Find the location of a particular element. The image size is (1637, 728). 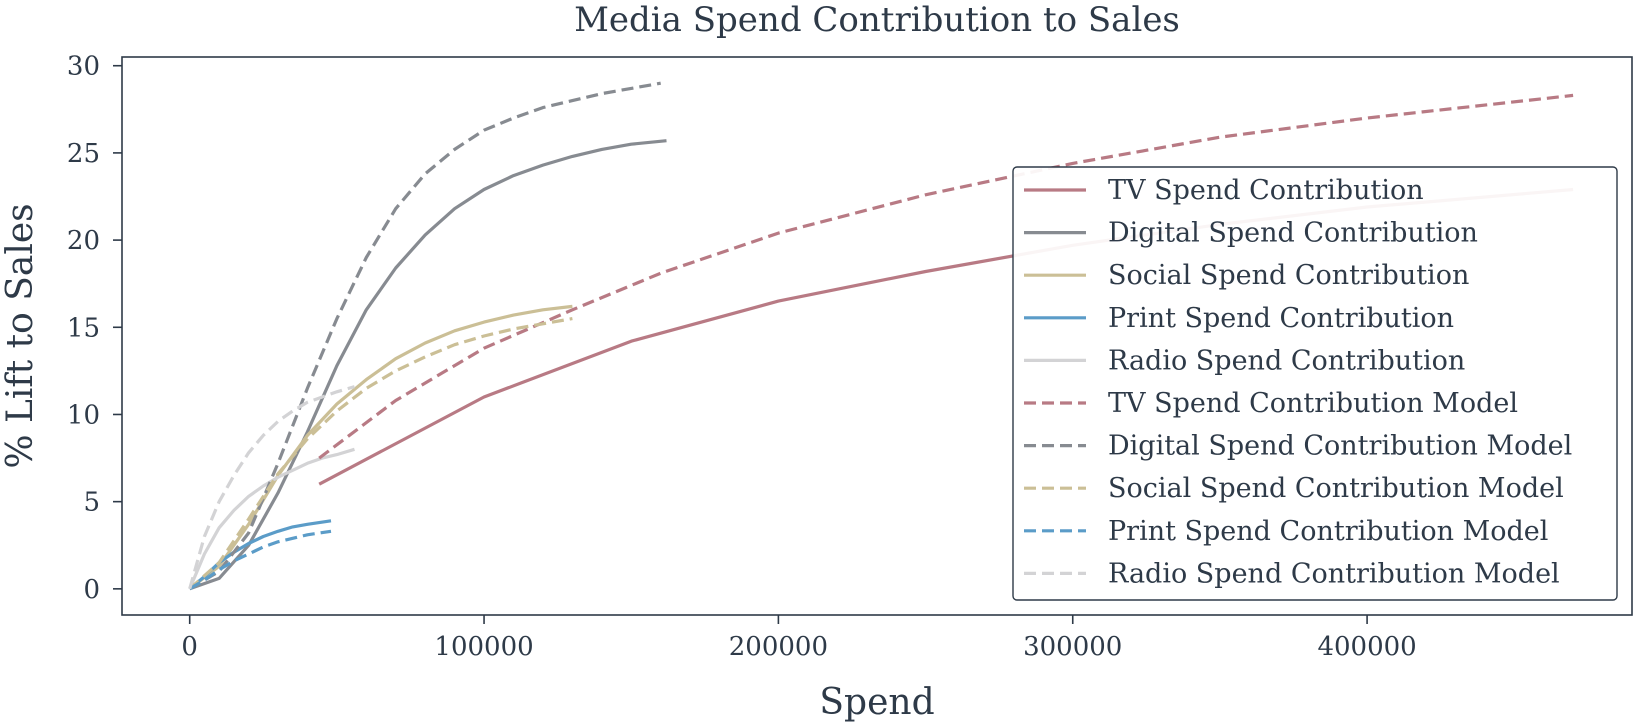

series-line-radio-spend-contribution is located at coordinates (271, 518).